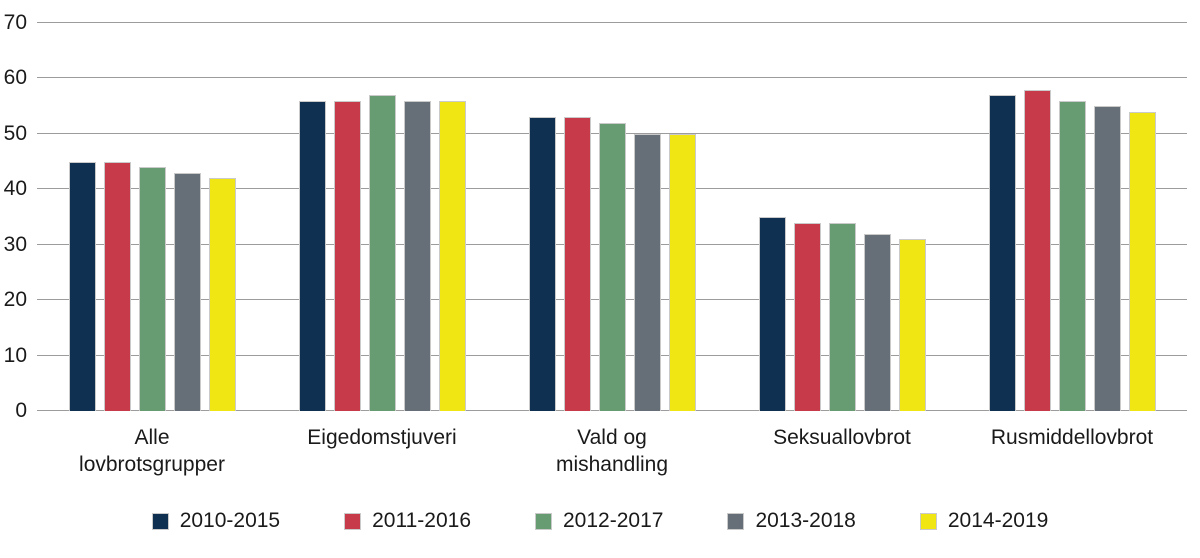 The width and height of the screenshot is (1200, 558). What do you see at coordinates (15, 133) in the screenshot?
I see `y-tick-label: 50` at bounding box center [15, 133].